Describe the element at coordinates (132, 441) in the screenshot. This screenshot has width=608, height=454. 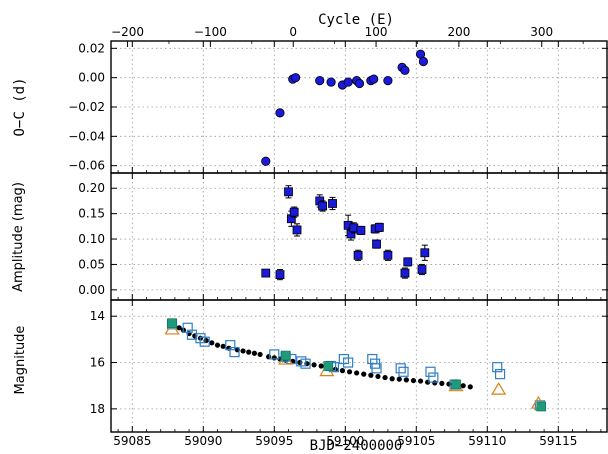
I see `x-tick-label: 59085` at that location.